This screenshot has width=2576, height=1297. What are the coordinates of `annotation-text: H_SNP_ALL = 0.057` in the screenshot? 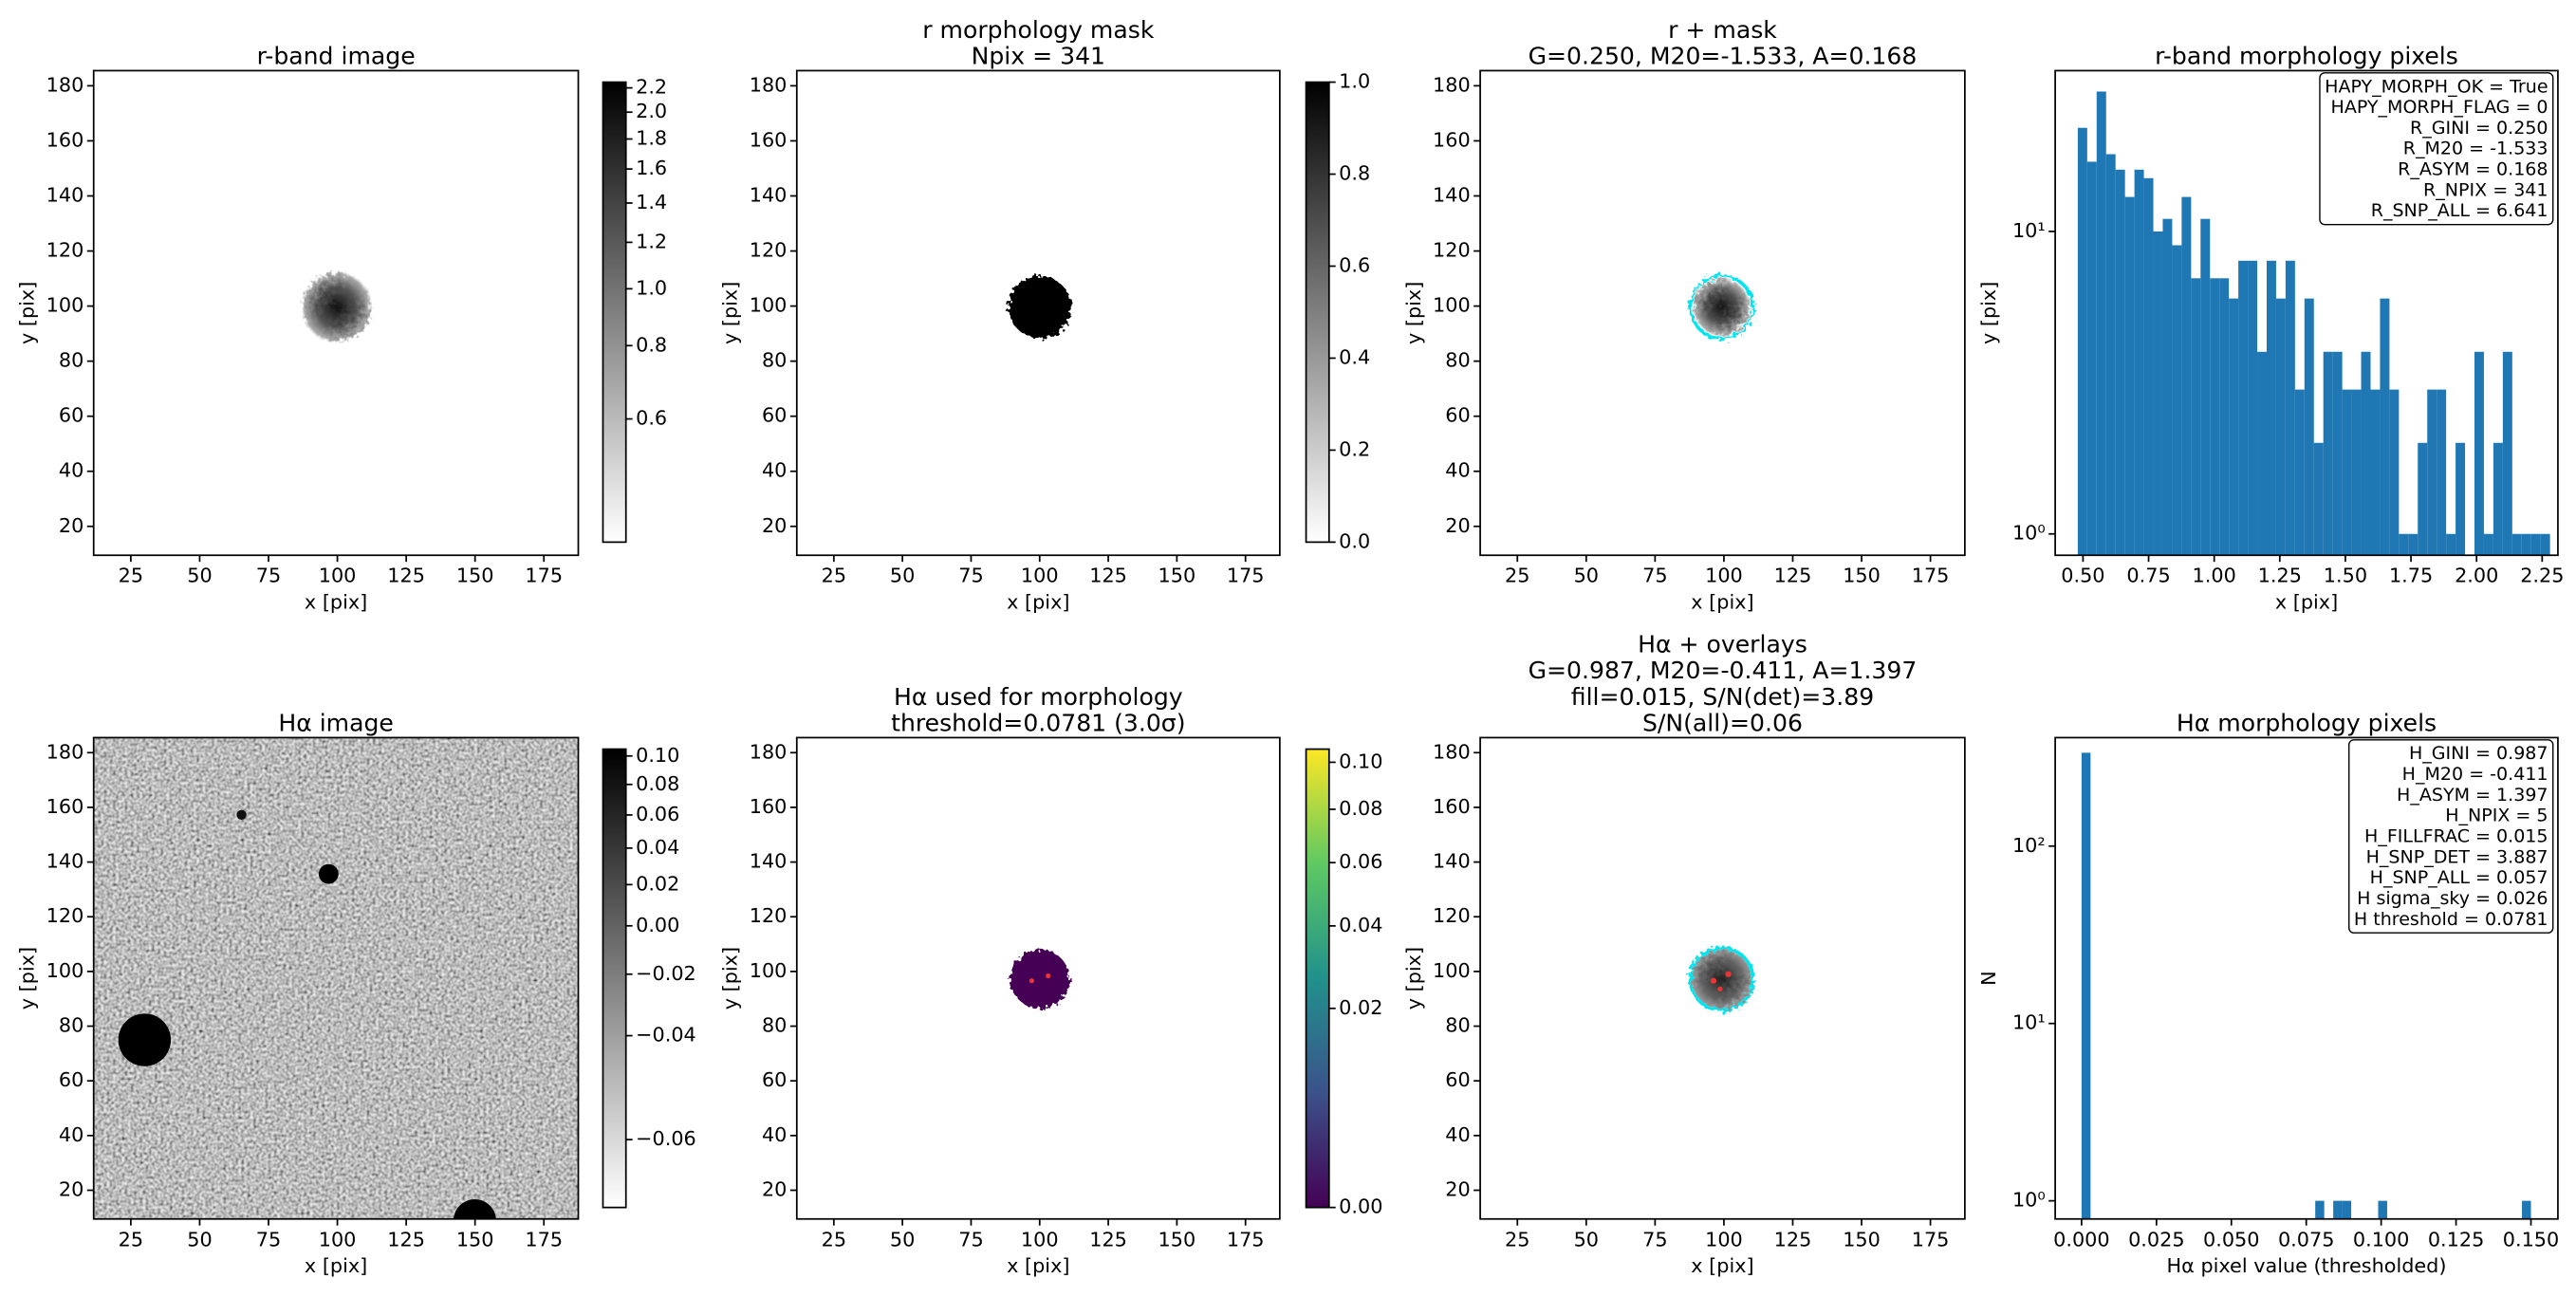 It's located at (2459, 878).